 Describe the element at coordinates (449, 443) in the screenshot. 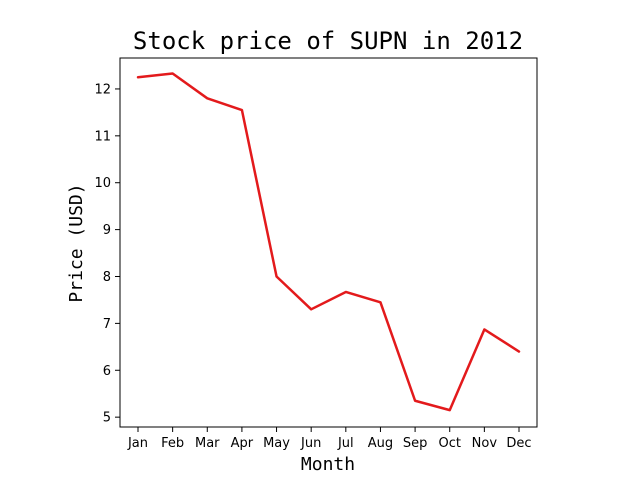

I see `x-tick-label: Oct` at that location.